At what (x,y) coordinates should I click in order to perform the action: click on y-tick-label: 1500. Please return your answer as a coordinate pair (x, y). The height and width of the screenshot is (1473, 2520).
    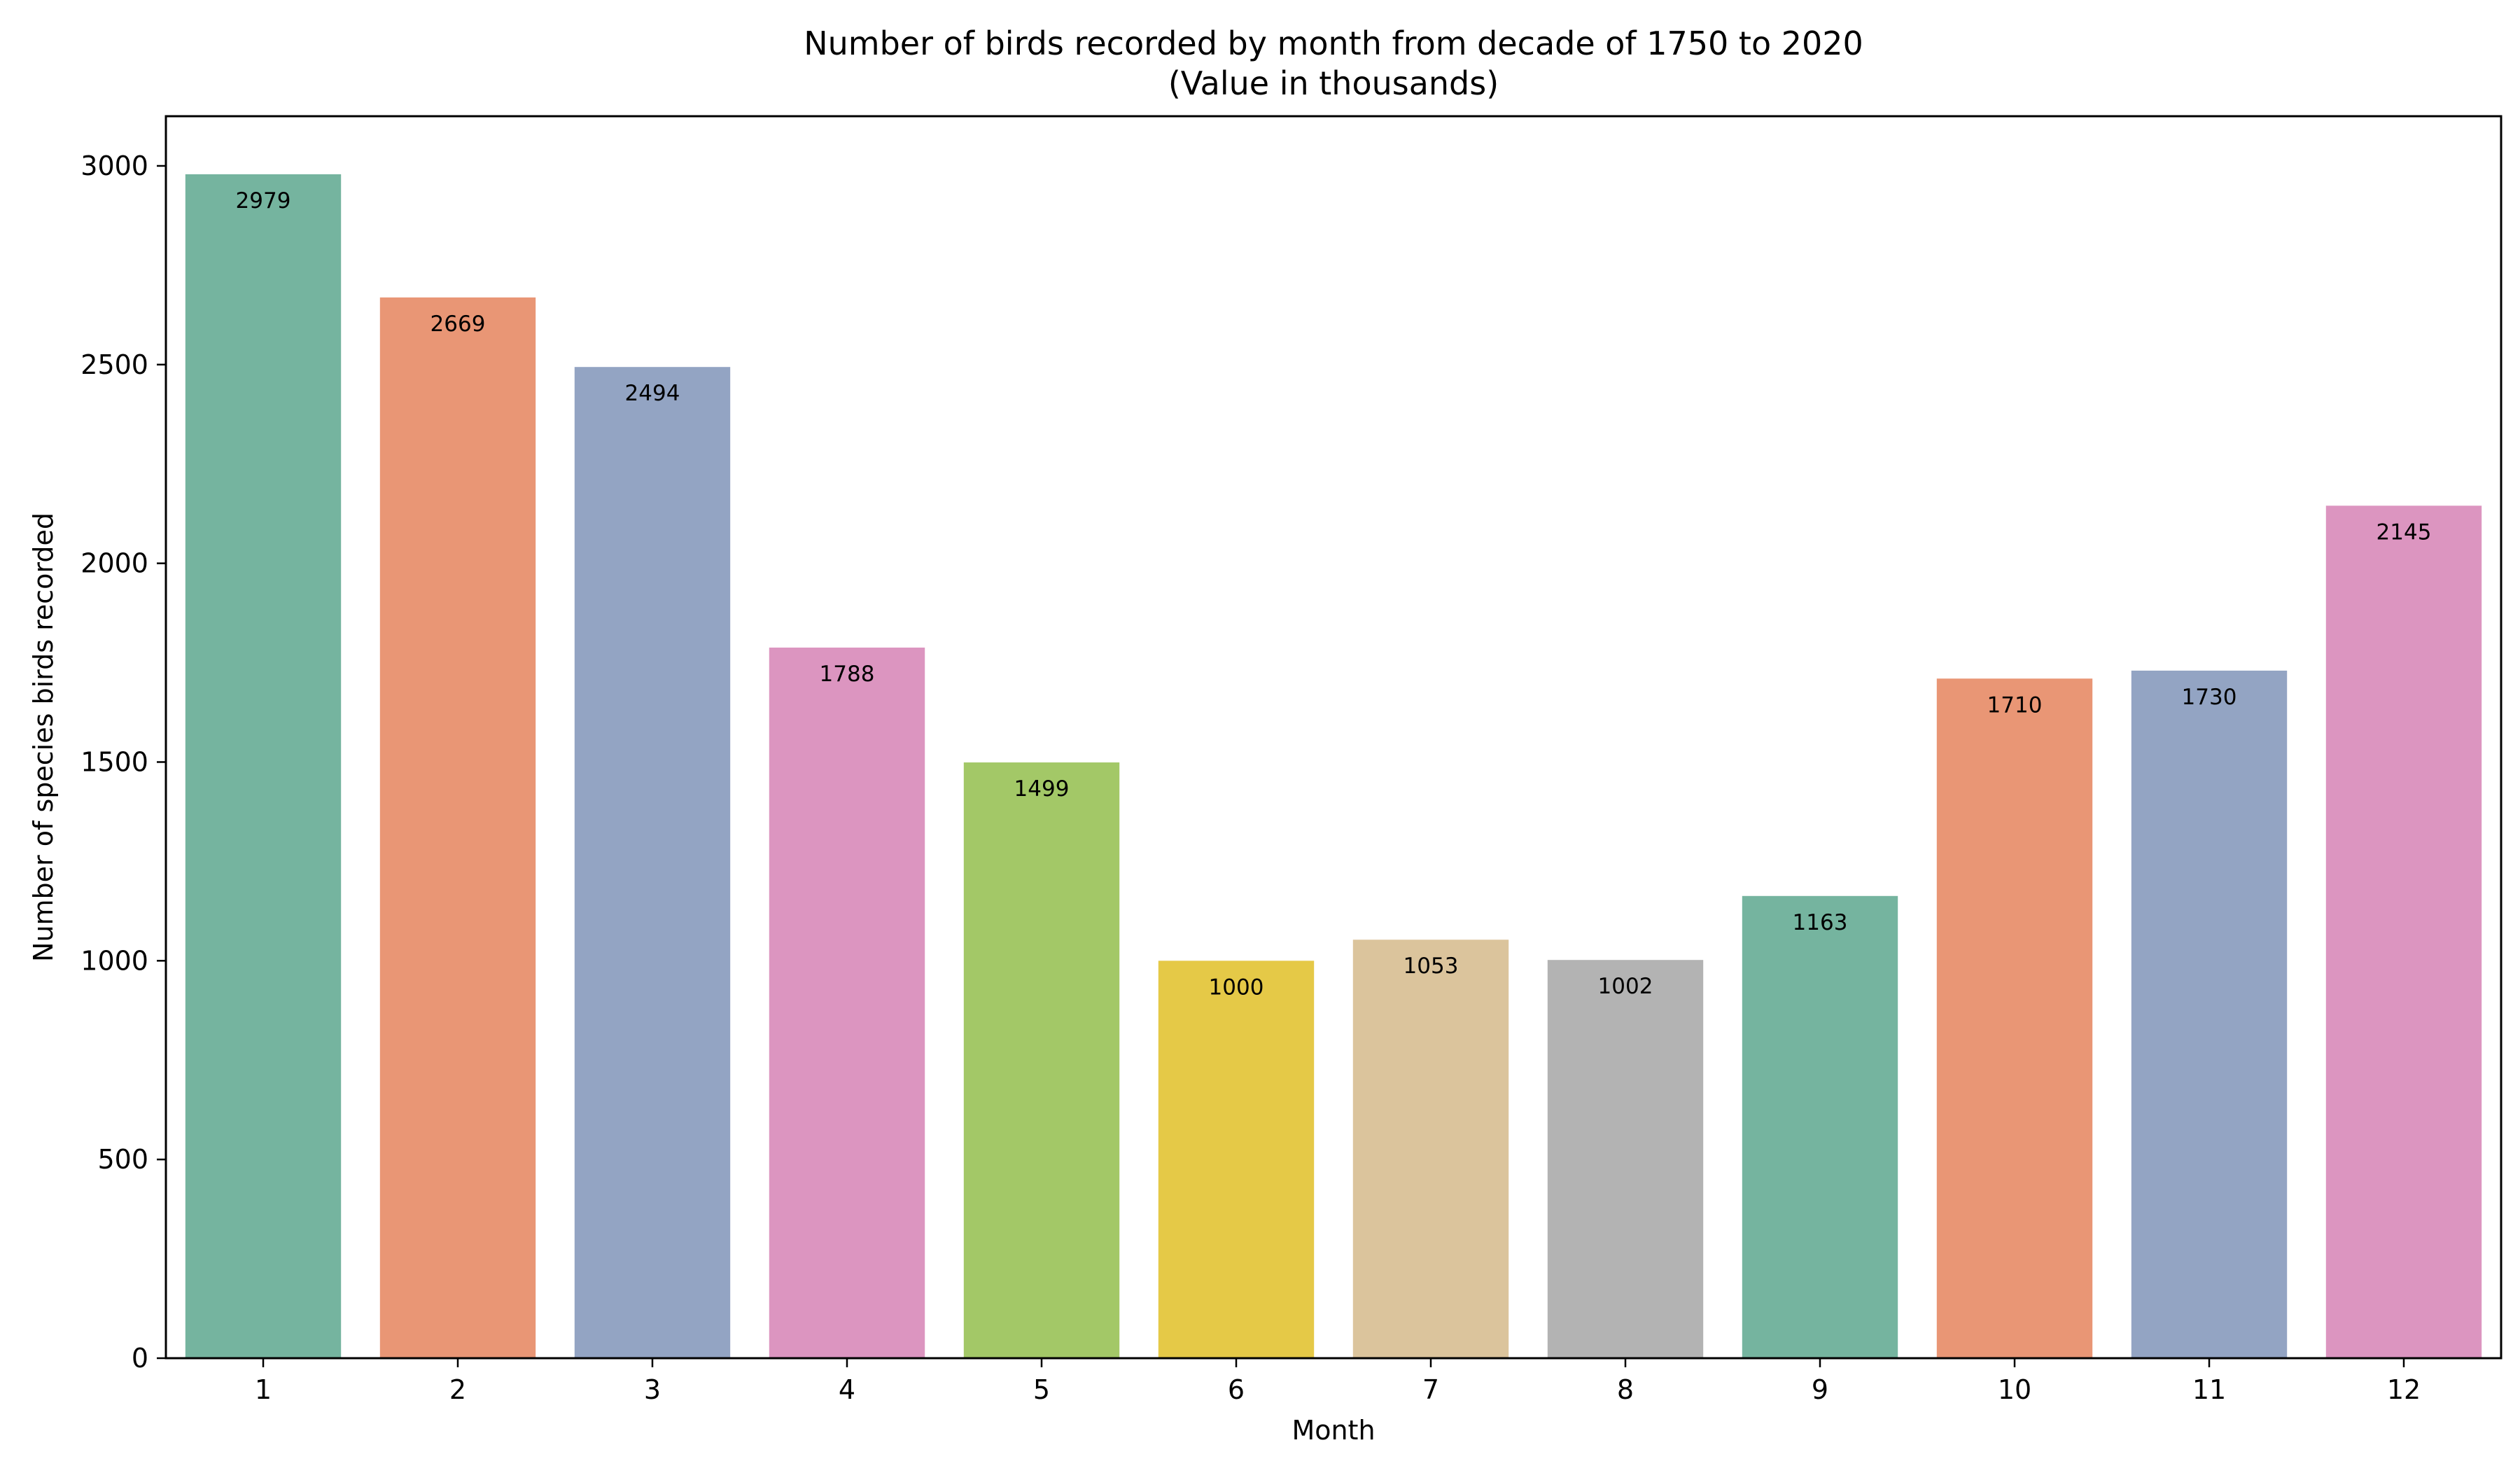
    Looking at the image, I should click on (114, 761).